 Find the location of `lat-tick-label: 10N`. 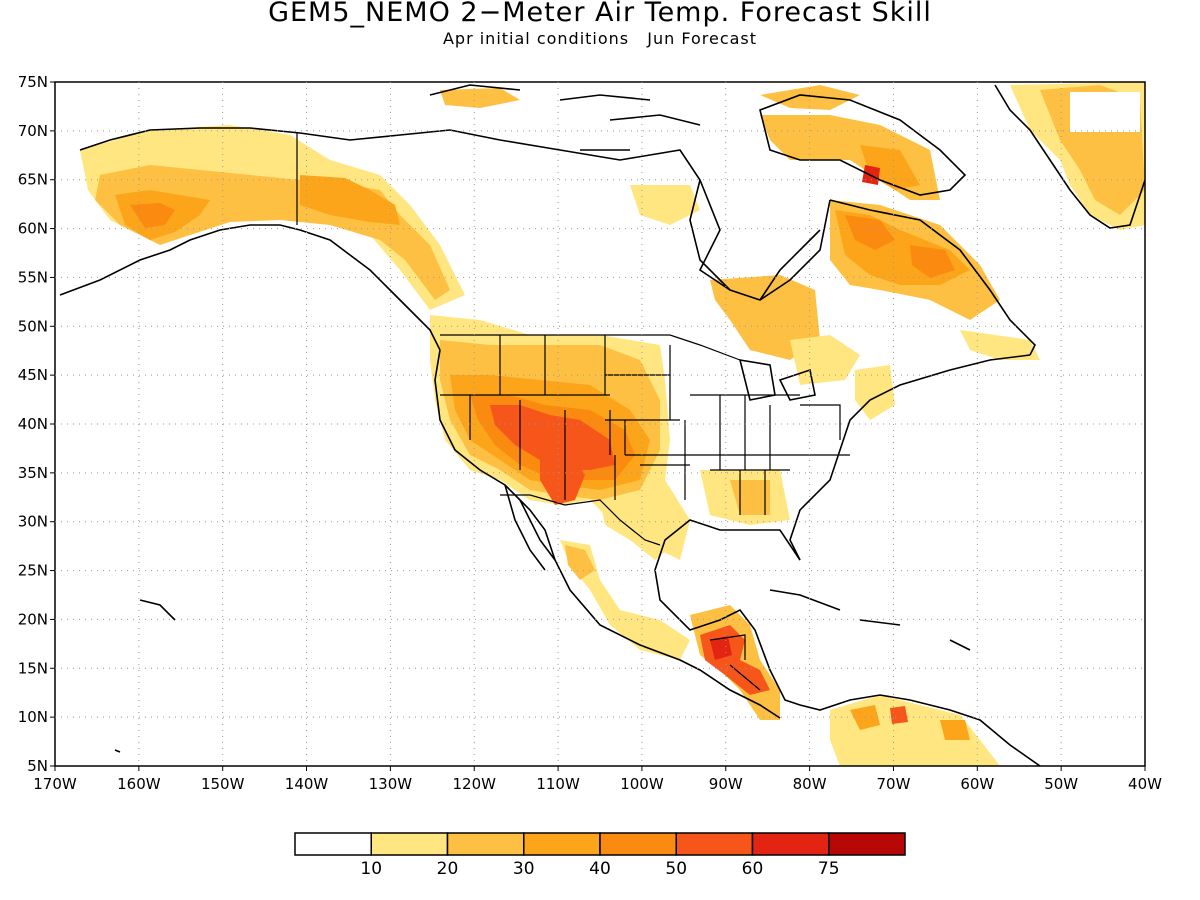

lat-tick-label: 10N is located at coordinates (33, 717).